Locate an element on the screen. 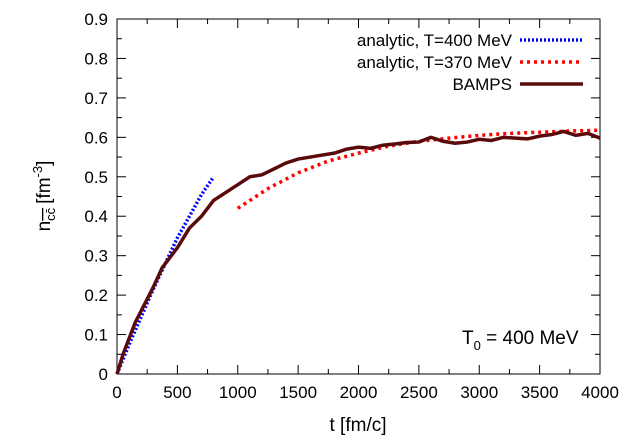 The width and height of the screenshot is (631, 447). x-tick-label: 1500 is located at coordinates (298, 392).